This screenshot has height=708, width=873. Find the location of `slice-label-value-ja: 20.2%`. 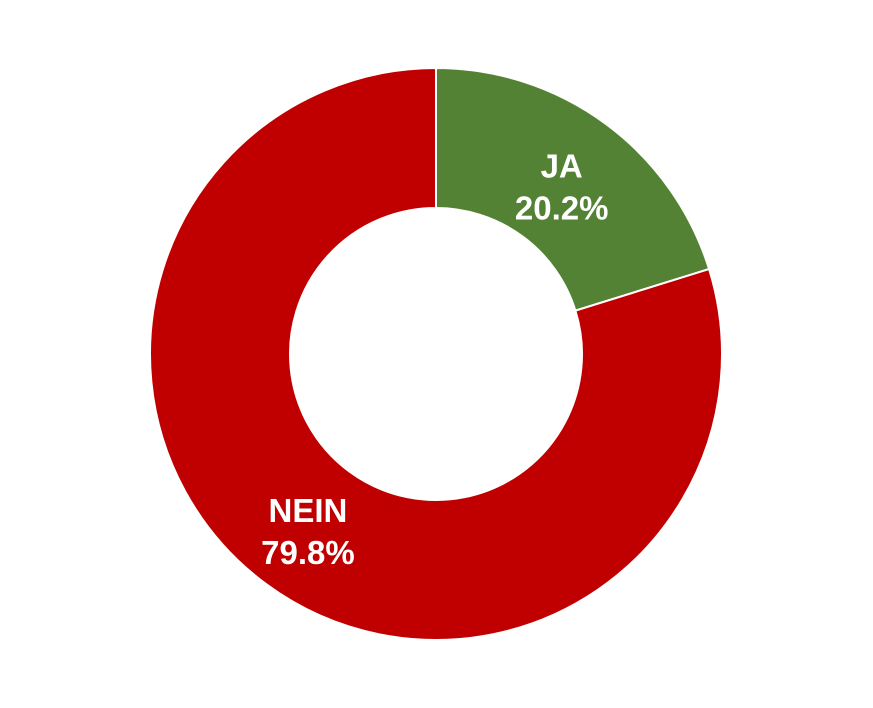

slice-label-value-ja: 20.2% is located at coordinates (562, 207).